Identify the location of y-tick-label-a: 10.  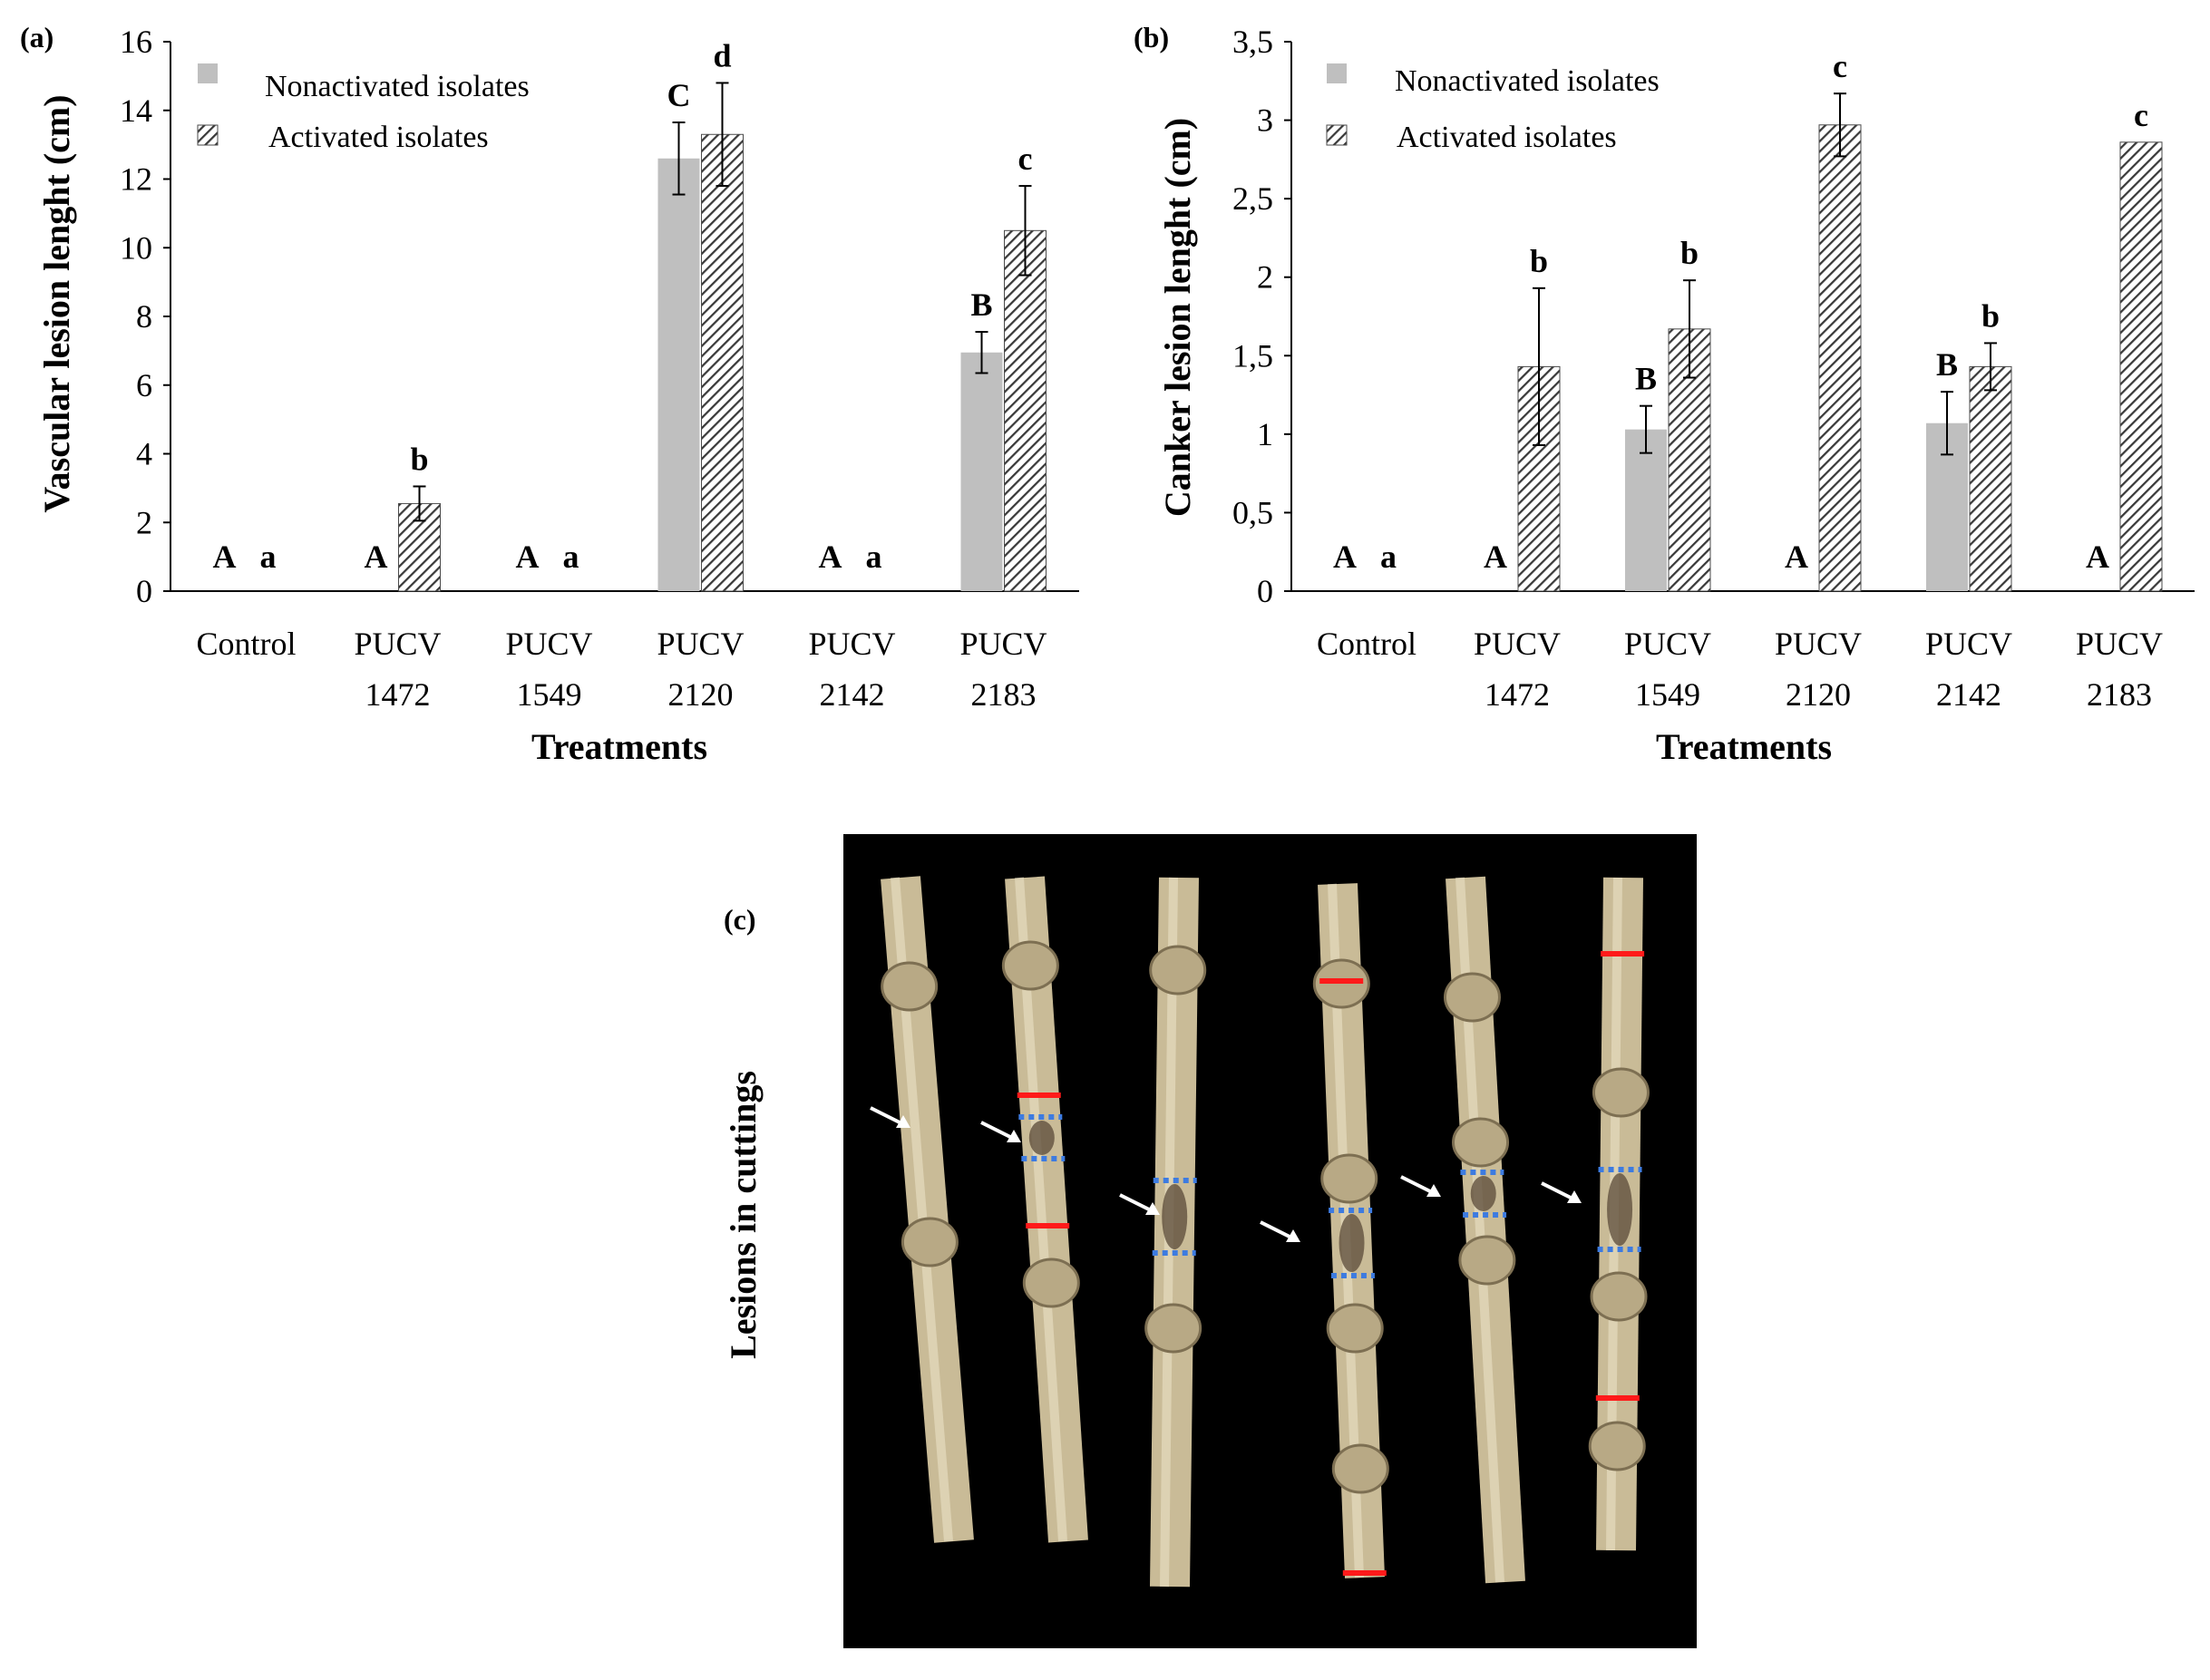
(136, 247).